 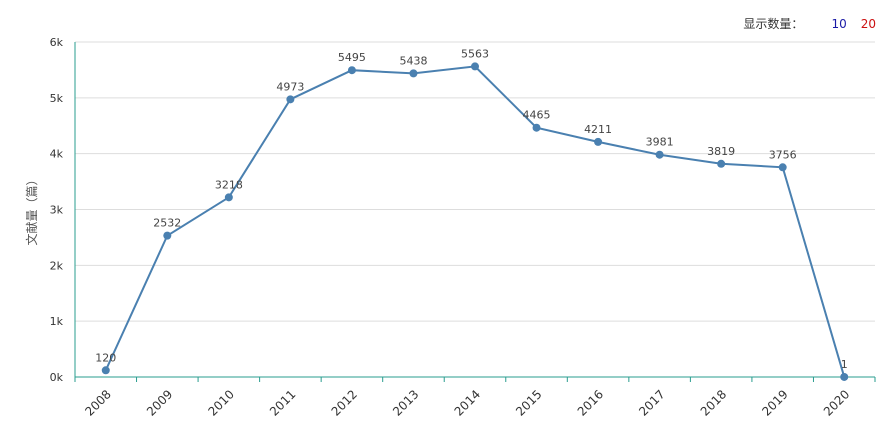 I want to click on x-tick-label: 2010, so click(x=220, y=402).